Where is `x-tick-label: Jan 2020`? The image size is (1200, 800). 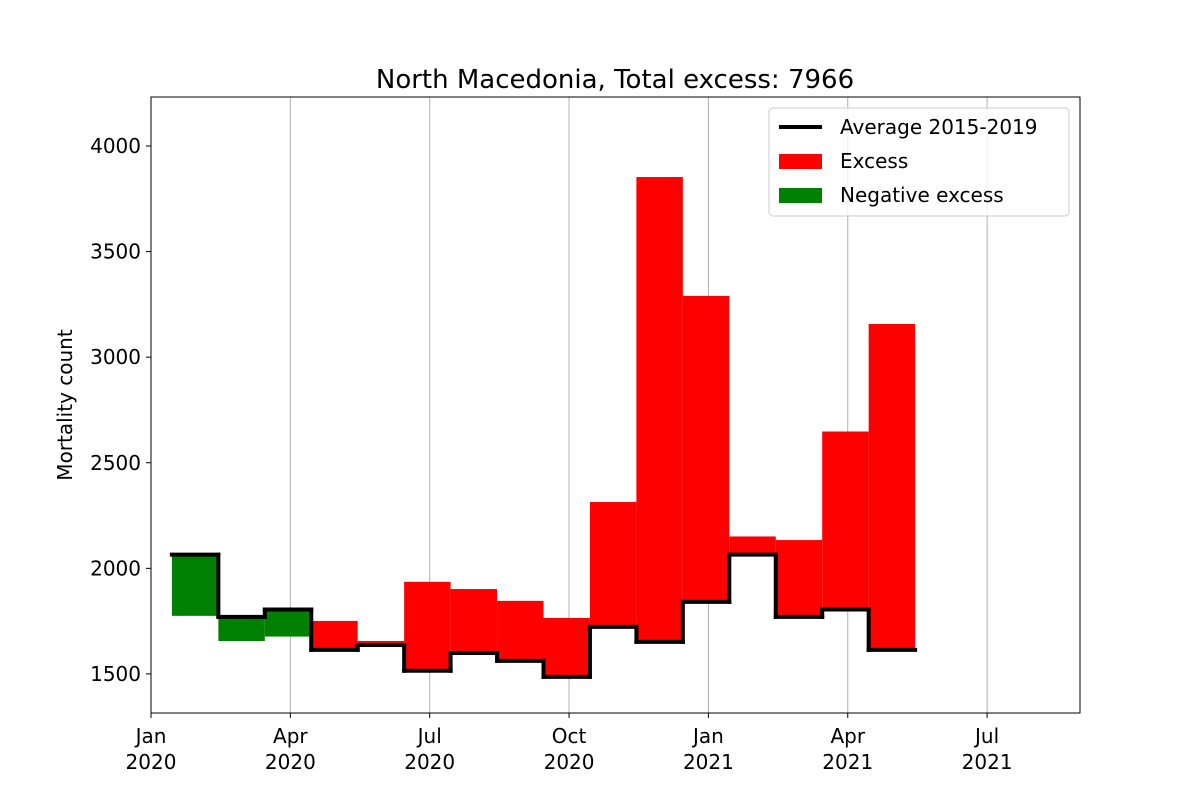 x-tick-label: Jan 2020 is located at coordinates (151, 749).